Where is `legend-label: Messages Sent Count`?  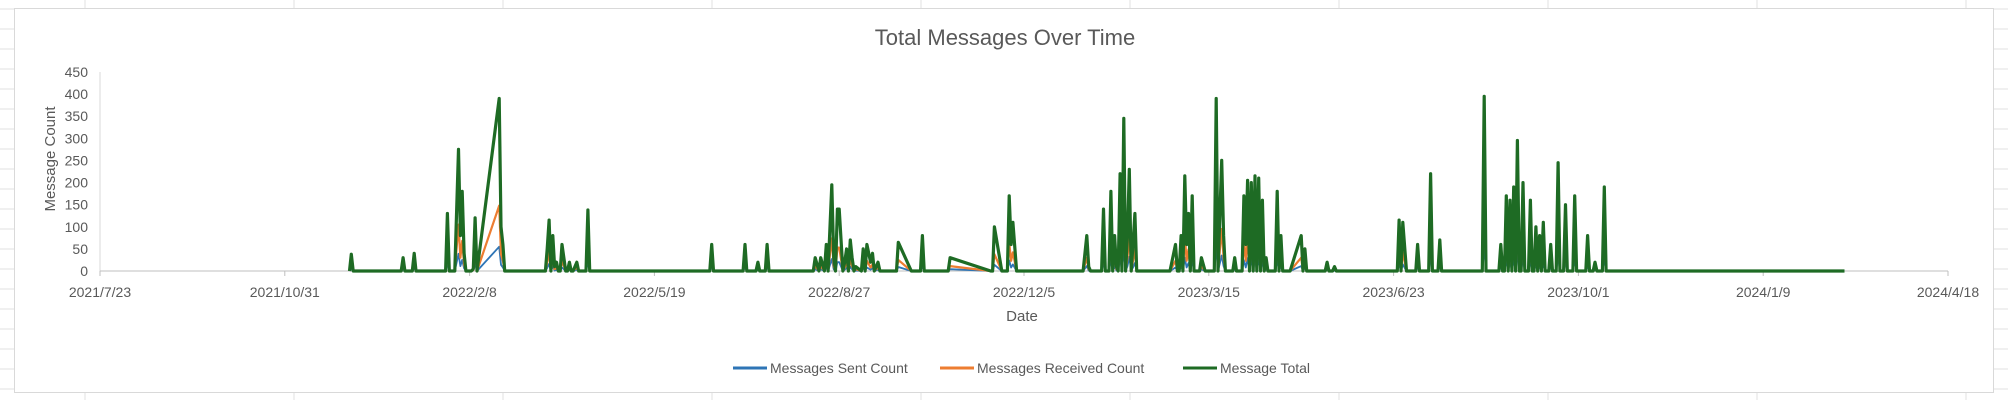 legend-label: Messages Sent Count is located at coordinates (839, 368).